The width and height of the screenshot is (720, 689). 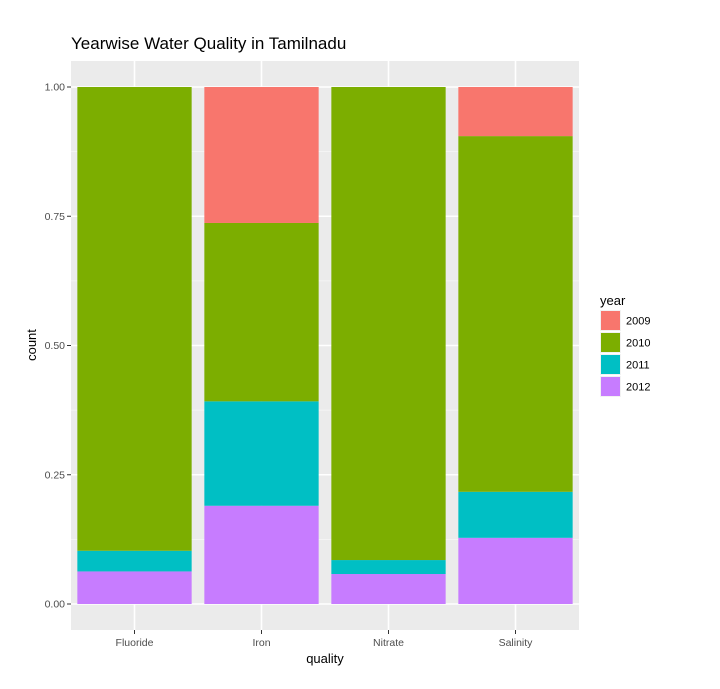 I want to click on legend: year 2009 2010 2011 2012, so click(x=625, y=345).